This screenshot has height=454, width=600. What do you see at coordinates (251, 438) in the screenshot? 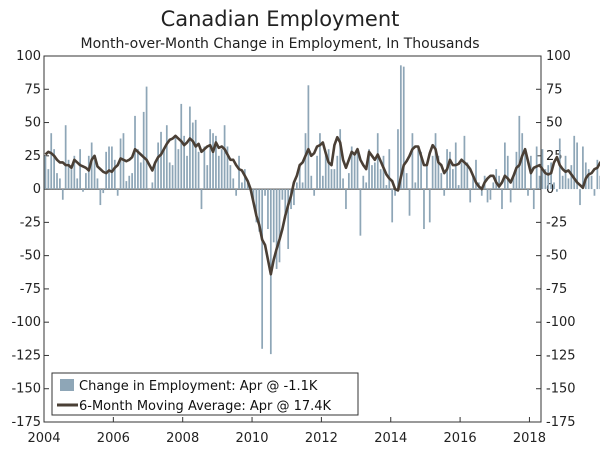
I see `x-tick-label: 2010` at bounding box center [251, 438].